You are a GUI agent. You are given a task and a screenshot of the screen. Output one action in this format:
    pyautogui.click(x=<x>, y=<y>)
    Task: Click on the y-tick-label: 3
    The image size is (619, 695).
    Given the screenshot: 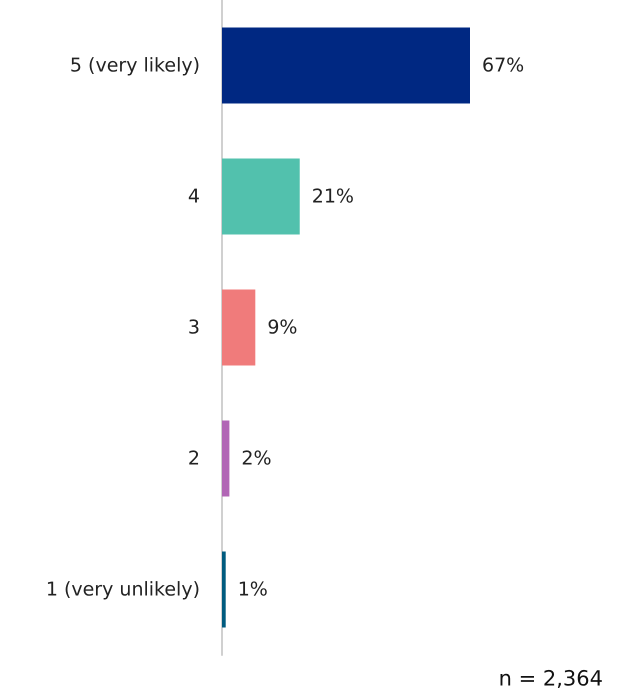 What is the action you would take?
    pyautogui.click(x=194, y=327)
    